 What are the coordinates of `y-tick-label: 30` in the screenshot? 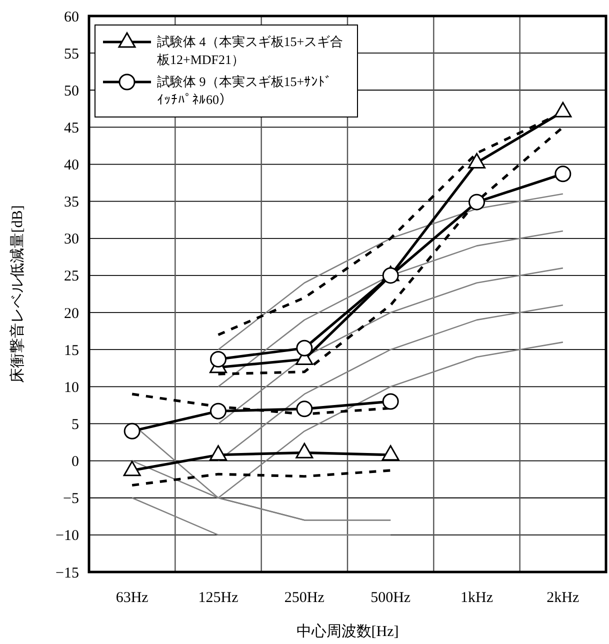 It's located at (71, 240).